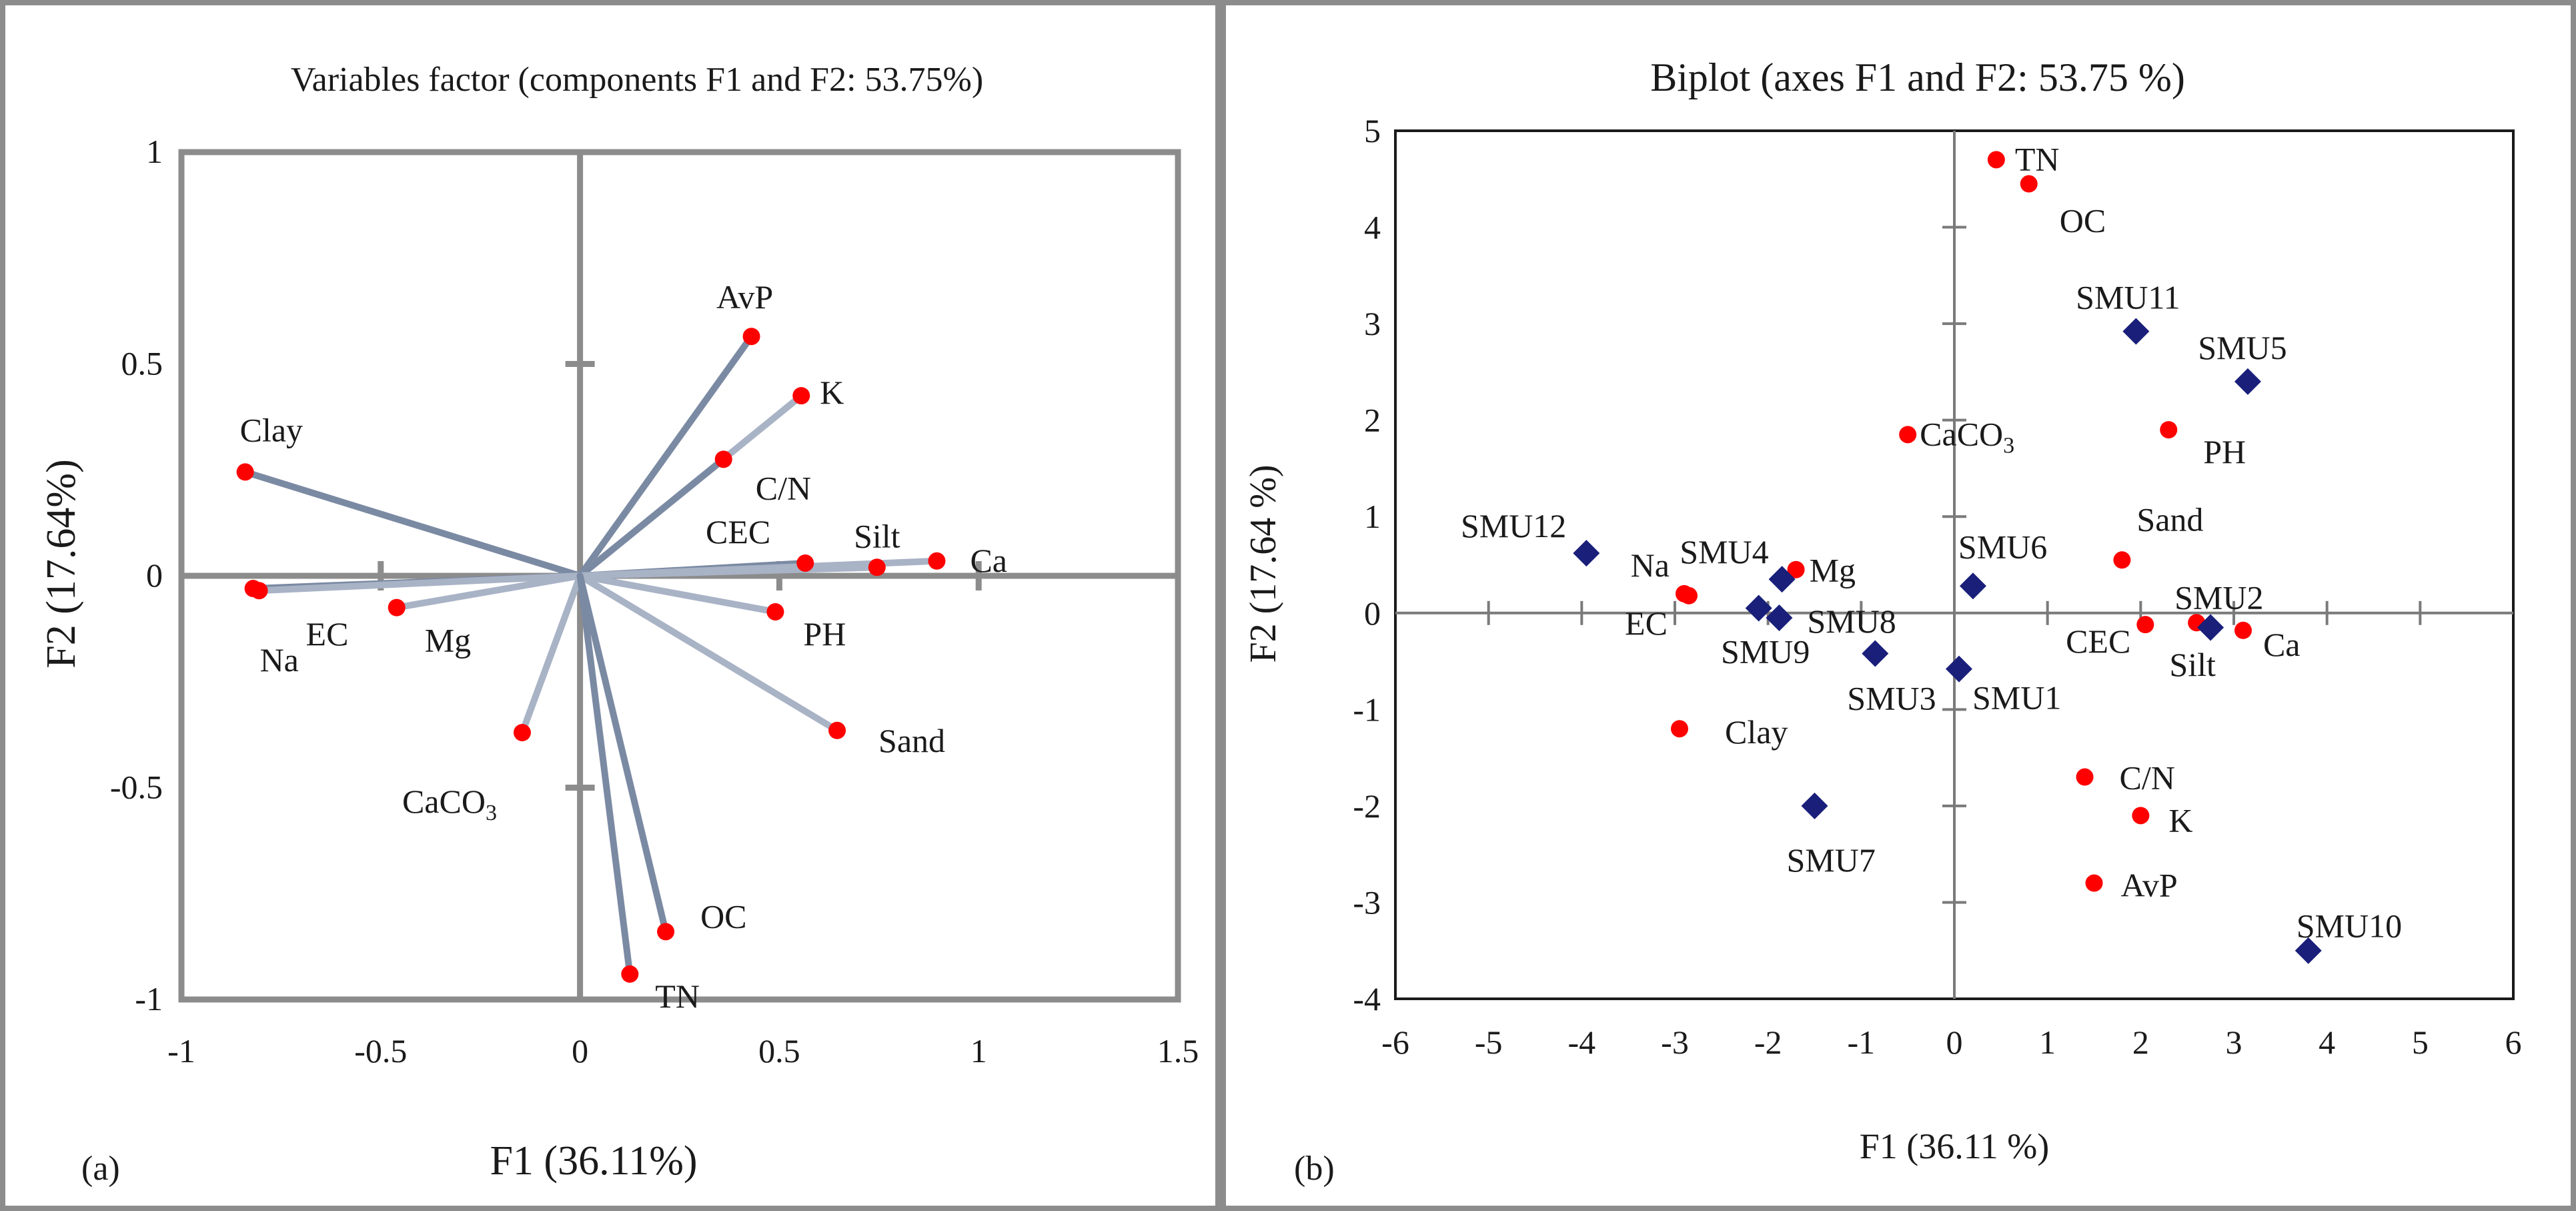 The image size is (2576, 1211). Describe the element at coordinates (397, 607) in the screenshot. I see `variable-point-mg` at that location.